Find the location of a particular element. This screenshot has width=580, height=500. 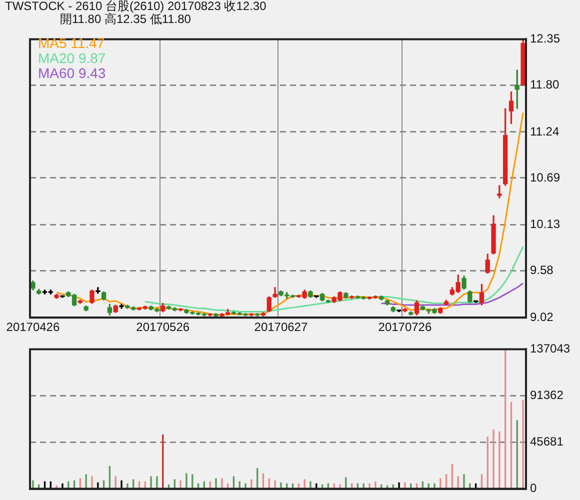

y-tick-label: 137043 is located at coordinates (550, 349).